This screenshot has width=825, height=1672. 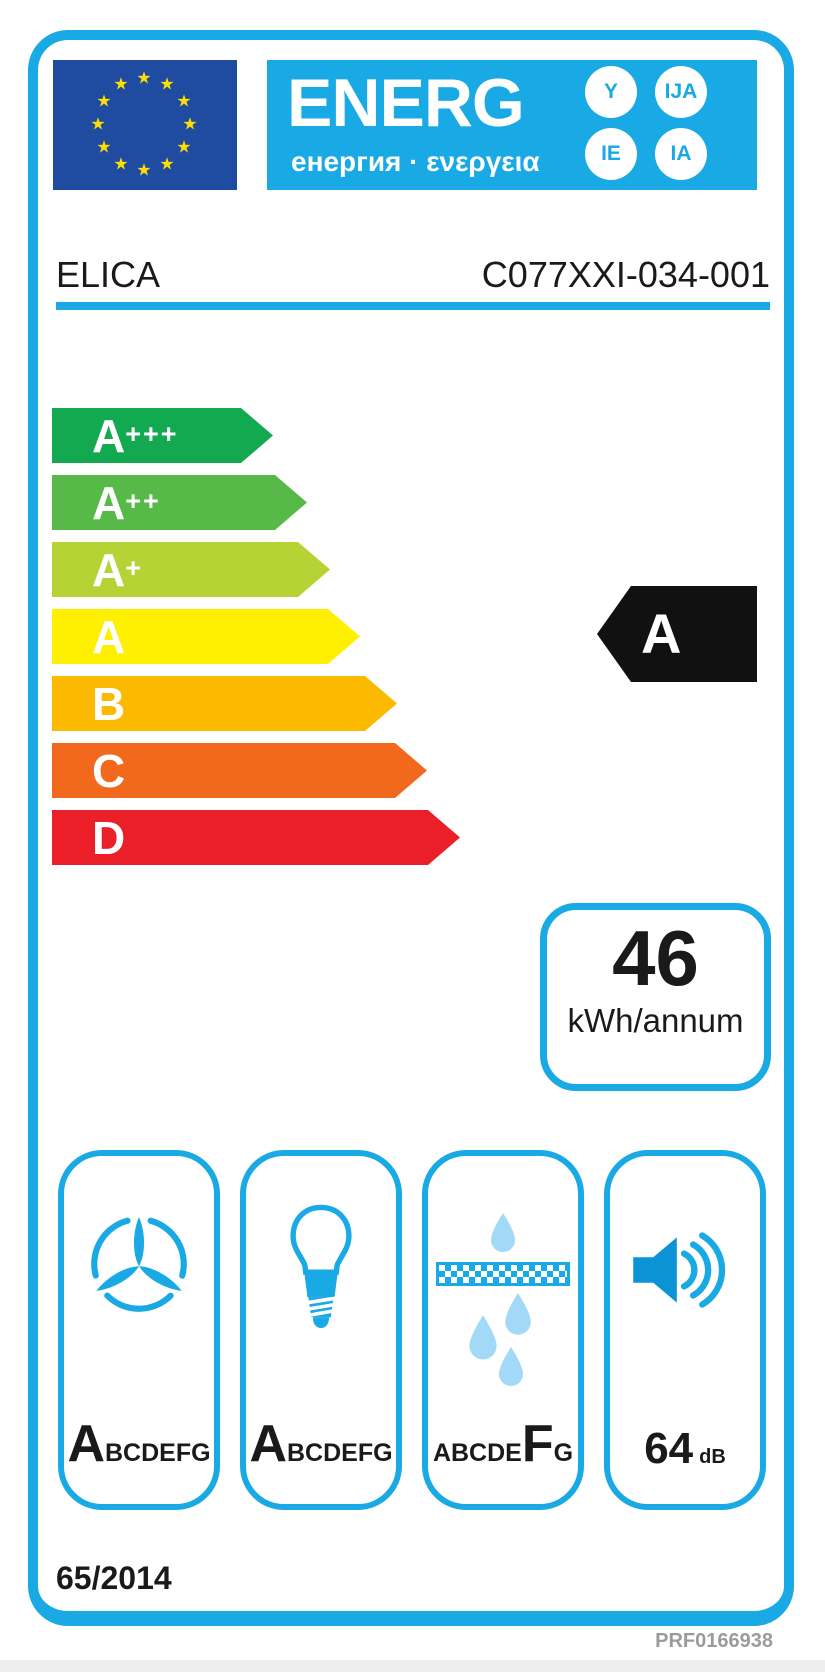 I want to click on energy-class-label: A, so click(x=109, y=636).